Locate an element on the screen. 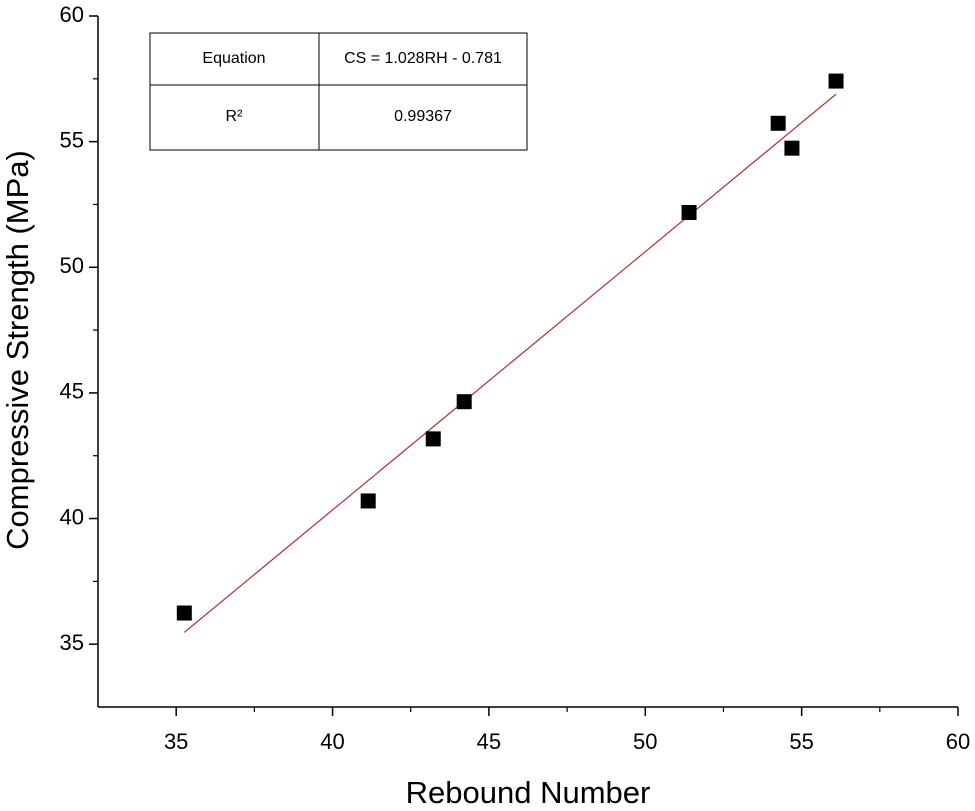  table-cell: Equation is located at coordinates (233, 58).